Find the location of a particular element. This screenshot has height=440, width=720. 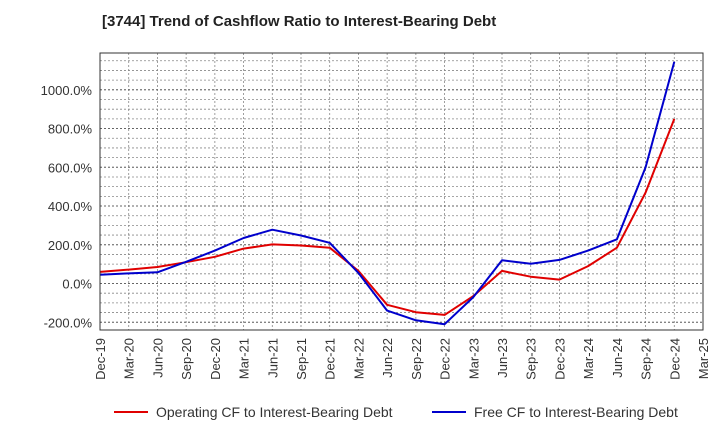

x-tick-label: Sep-23 is located at coordinates (531, 359).